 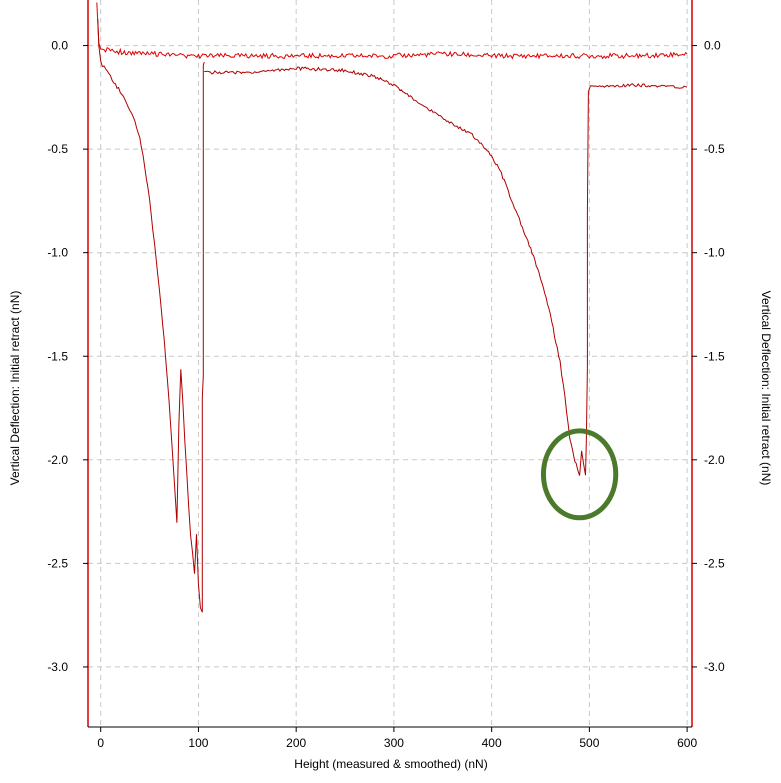 I want to click on y-tick-label-left: -1.0, so click(x=57, y=253).